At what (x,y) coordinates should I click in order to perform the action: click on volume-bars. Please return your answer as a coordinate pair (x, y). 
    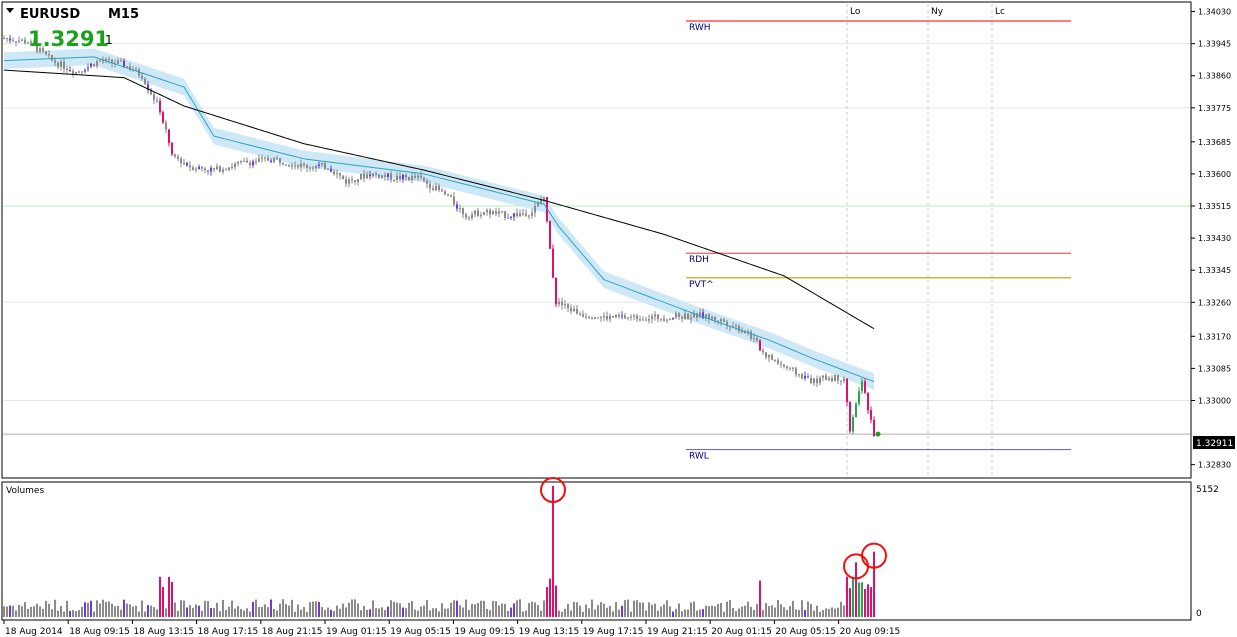
    Looking at the image, I should click on (439, 551).